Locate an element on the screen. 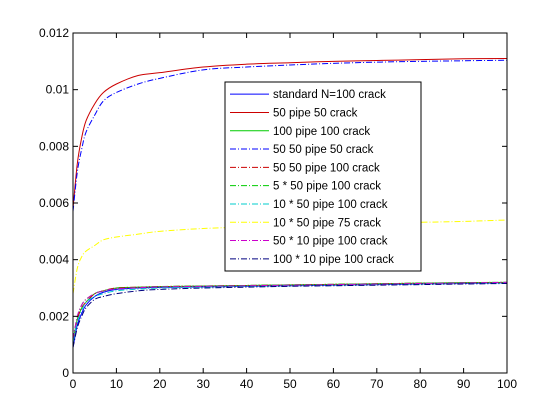 The image size is (560, 420). x-tick-label: 30 is located at coordinates (204, 384).